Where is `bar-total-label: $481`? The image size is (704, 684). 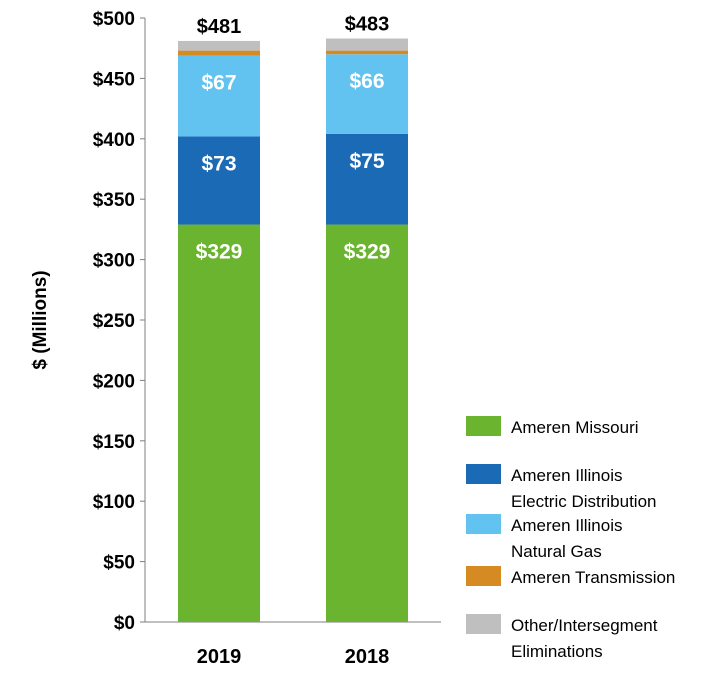
bar-total-label: $481 is located at coordinates (219, 27).